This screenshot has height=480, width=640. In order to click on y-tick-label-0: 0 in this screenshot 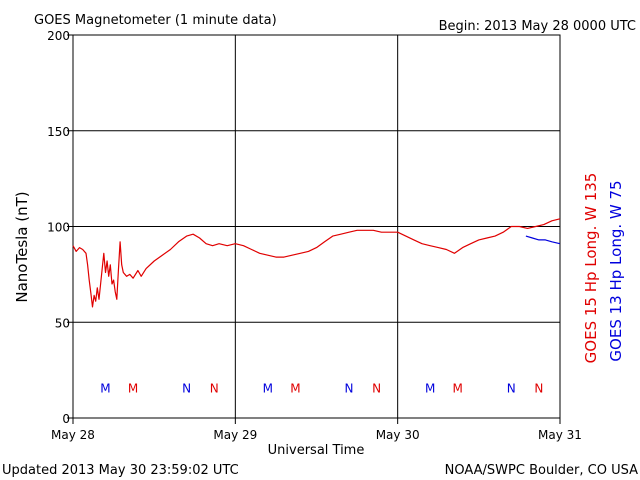, I will do `click(66, 419)`.